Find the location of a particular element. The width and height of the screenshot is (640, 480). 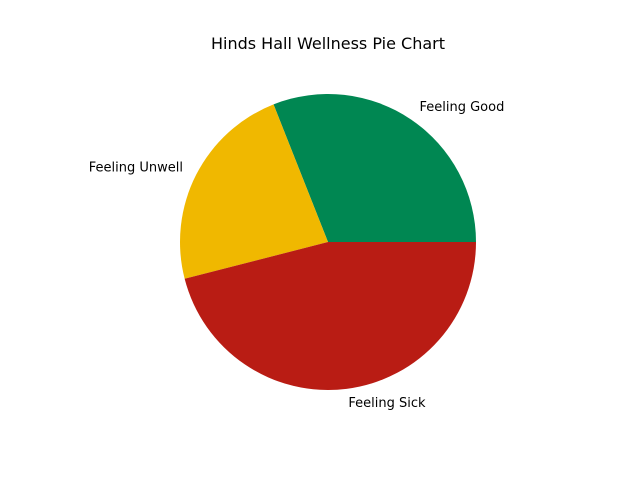

pie-slice-feeling-unwell is located at coordinates (253, 191).